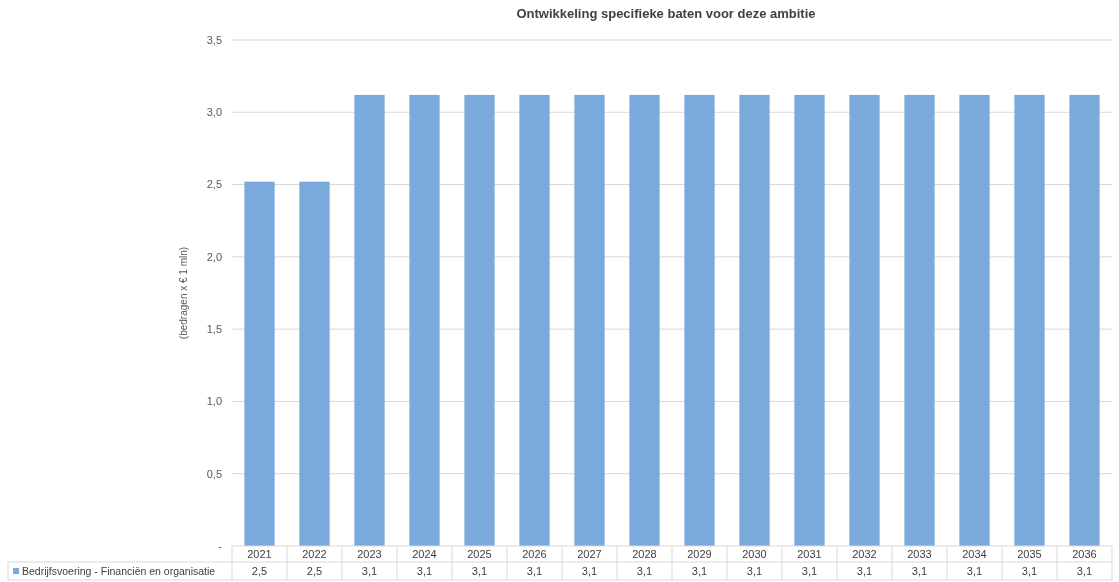  I want to click on x-tick-label: 2032, so click(864, 553).